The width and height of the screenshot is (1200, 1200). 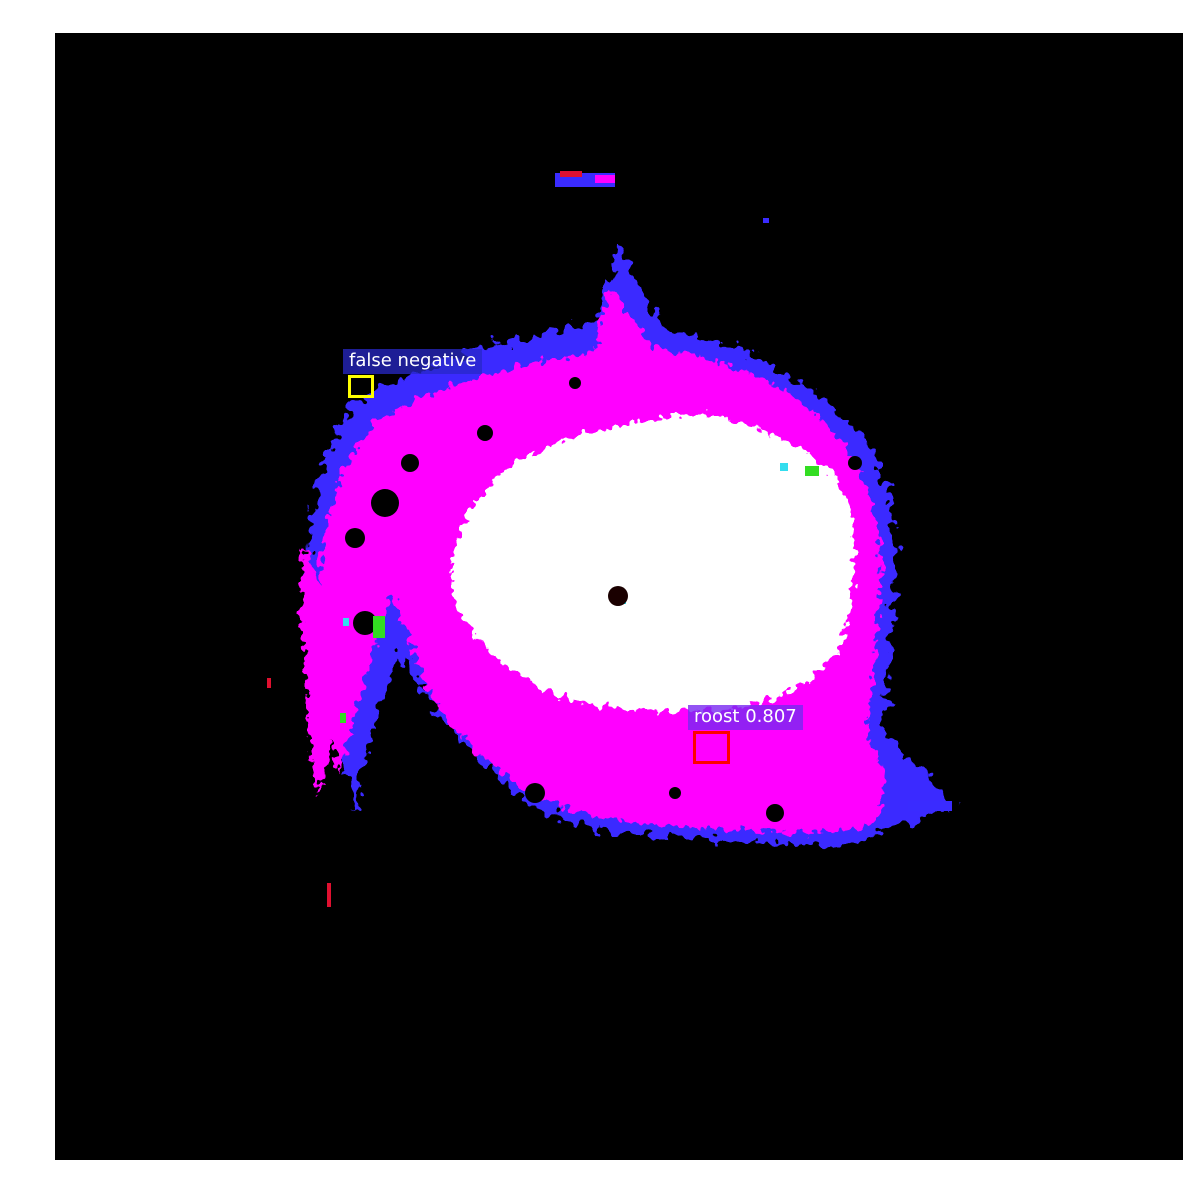 What do you see at coordinates (711, 747) in the screenshot?
I see `roost-detection-box` at bounding box center [711, 747].